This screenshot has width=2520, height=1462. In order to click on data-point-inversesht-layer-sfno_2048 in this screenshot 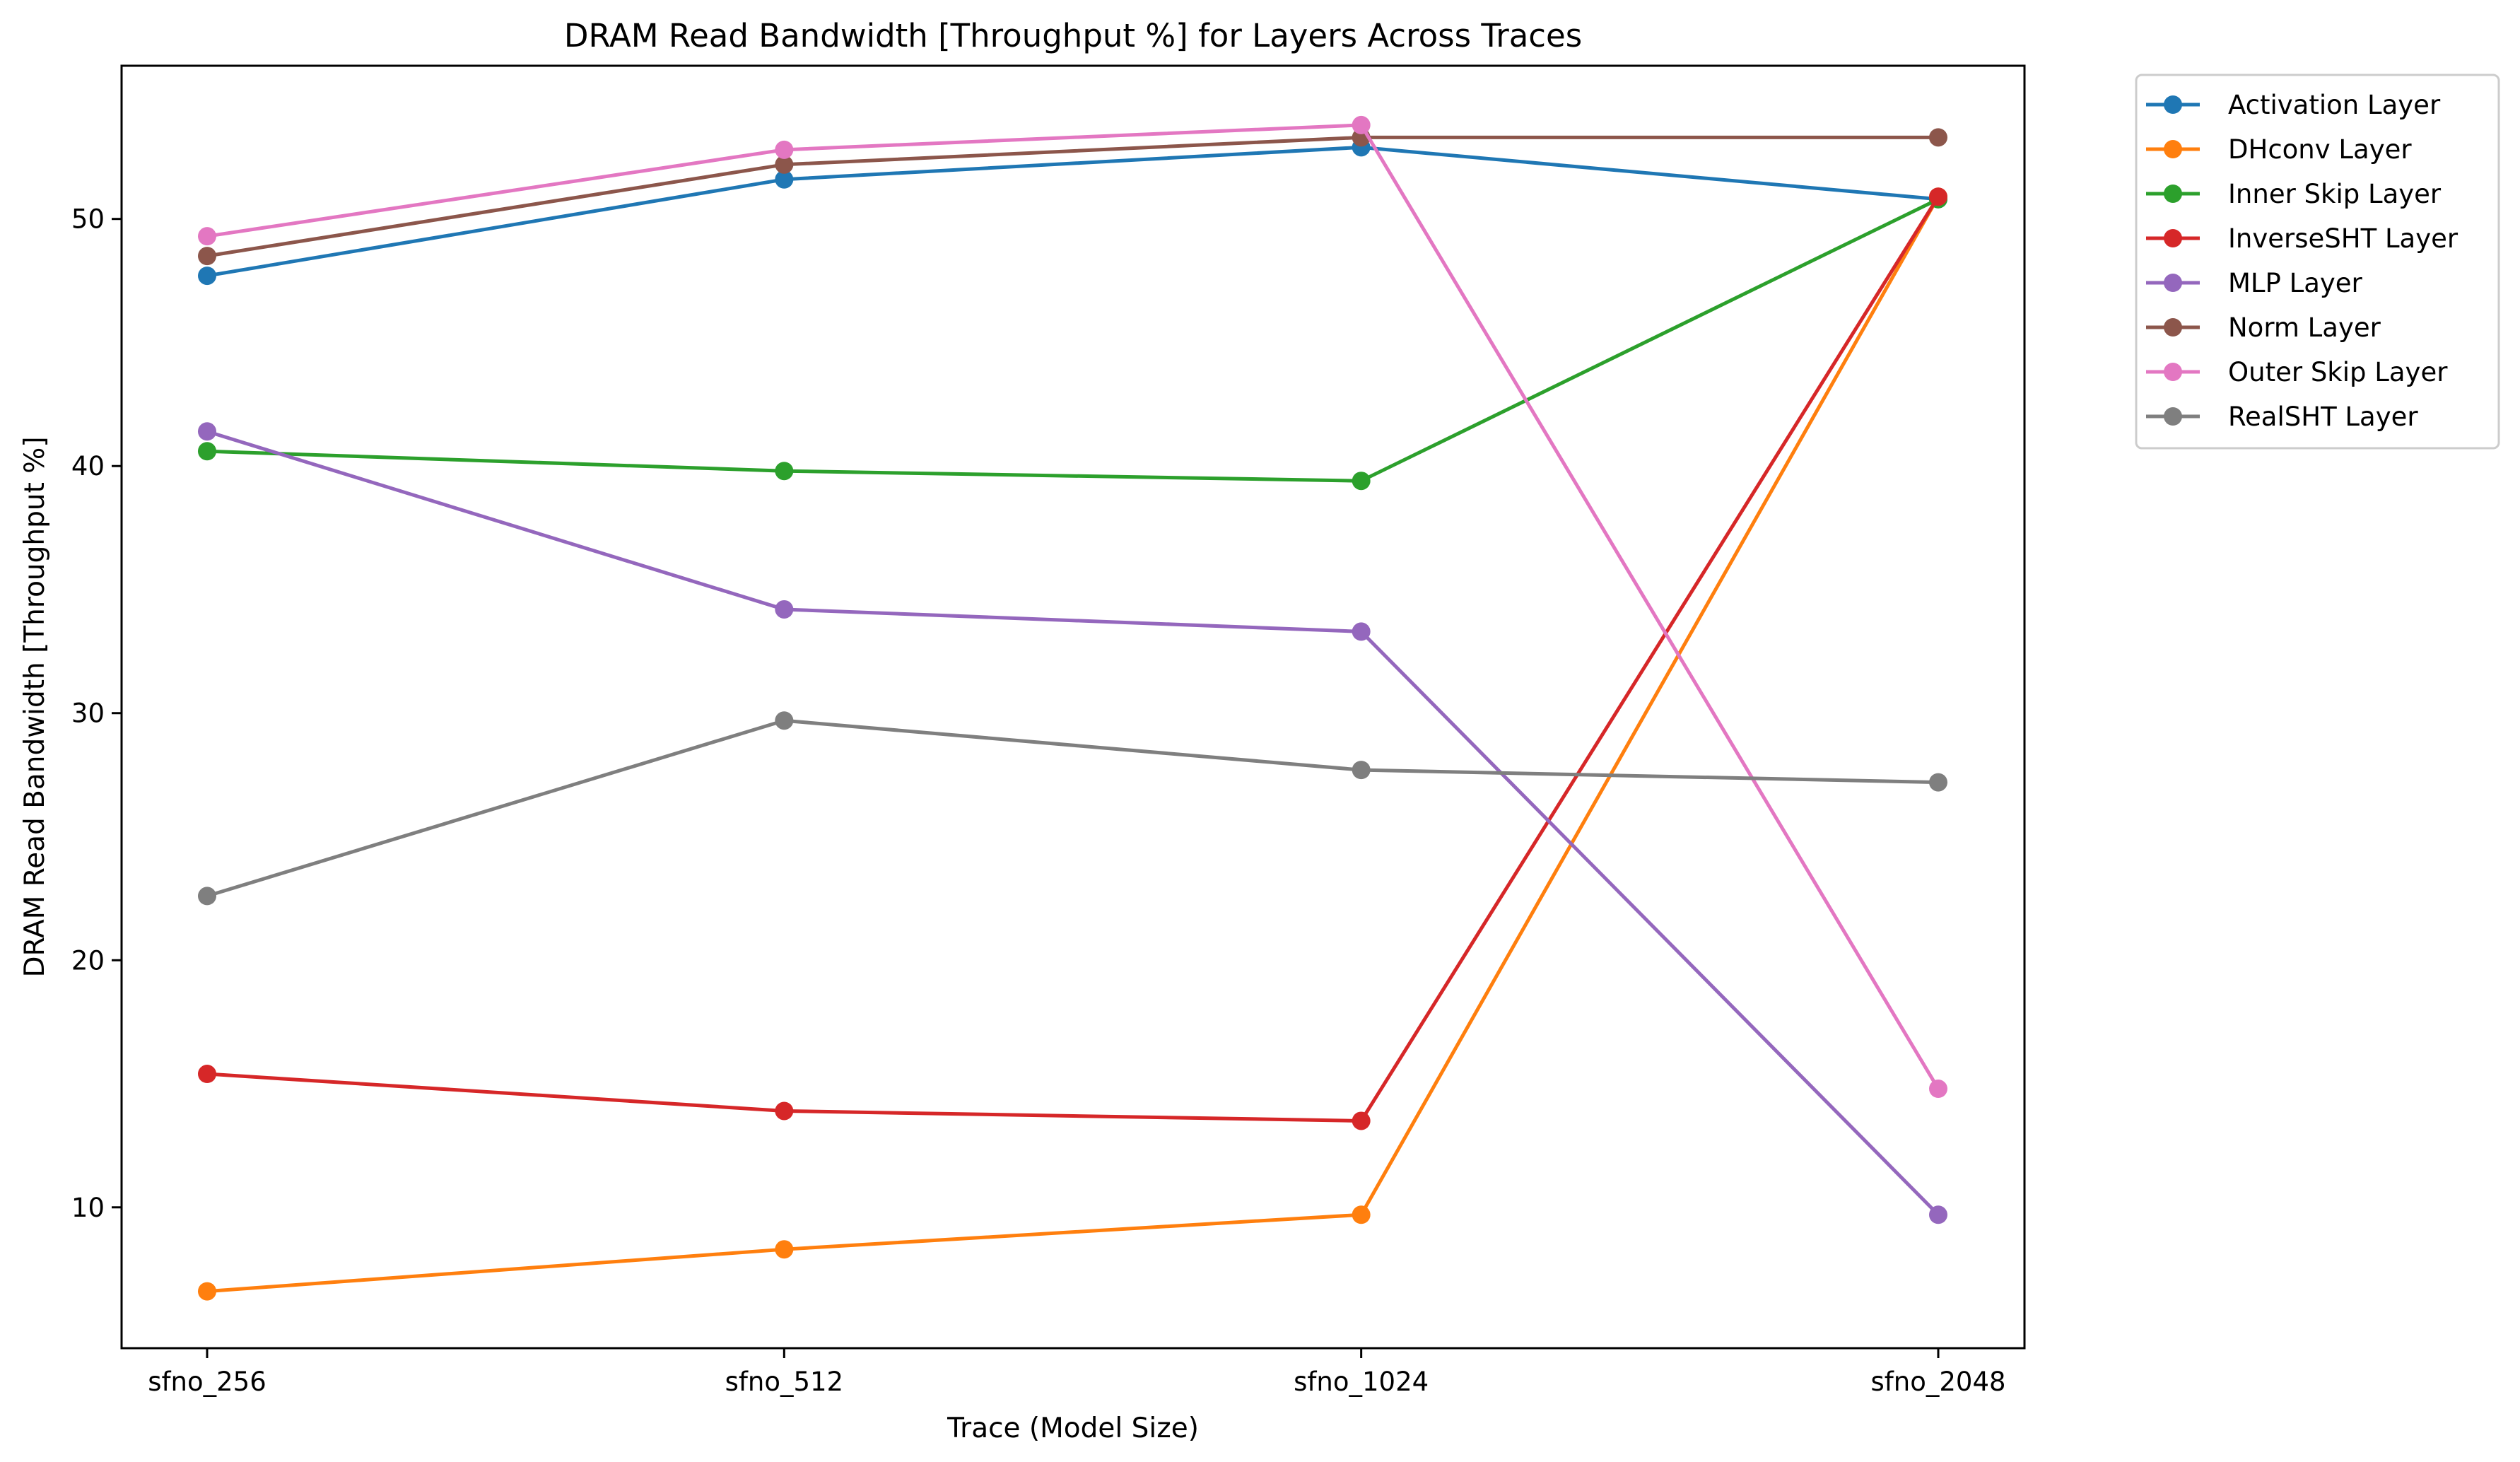, I will do `click(1938, 196)`.